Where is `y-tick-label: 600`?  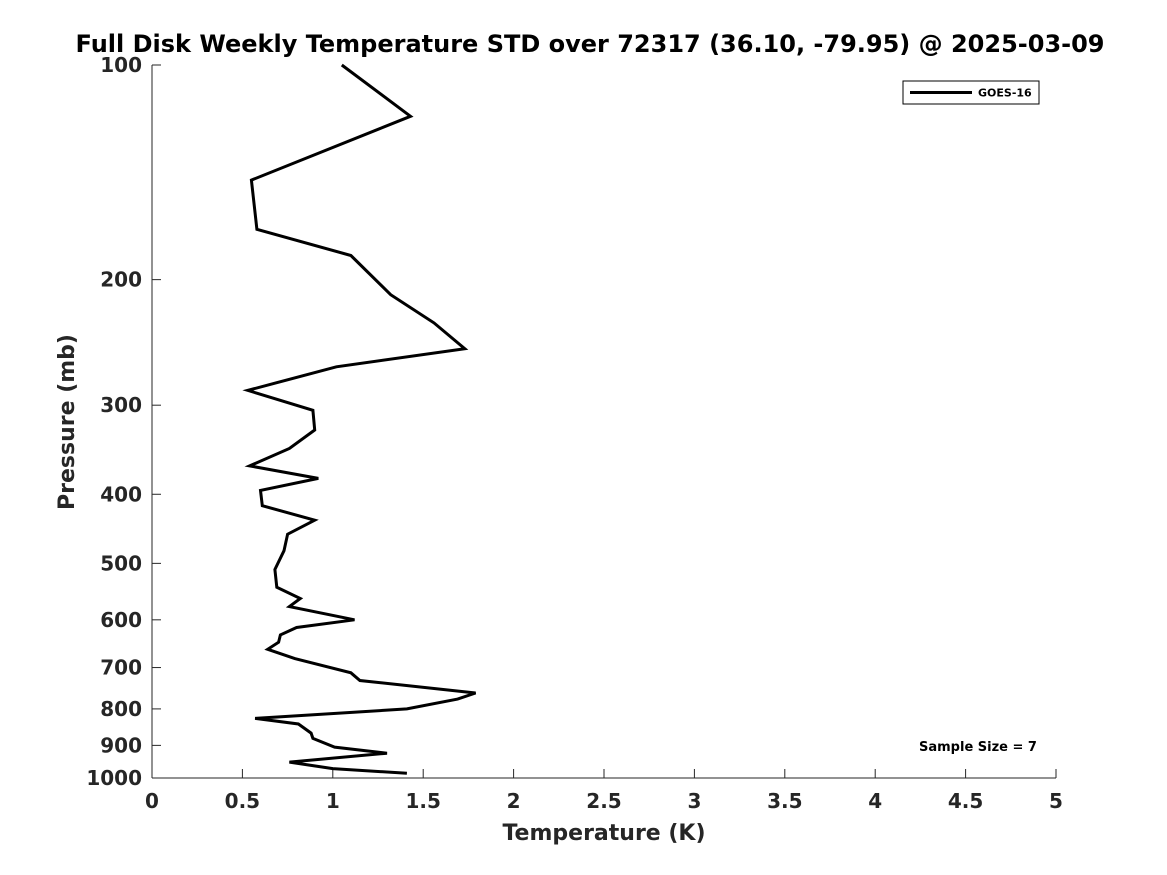 y-tick-label: 600 is located at coordinates (121, 620).